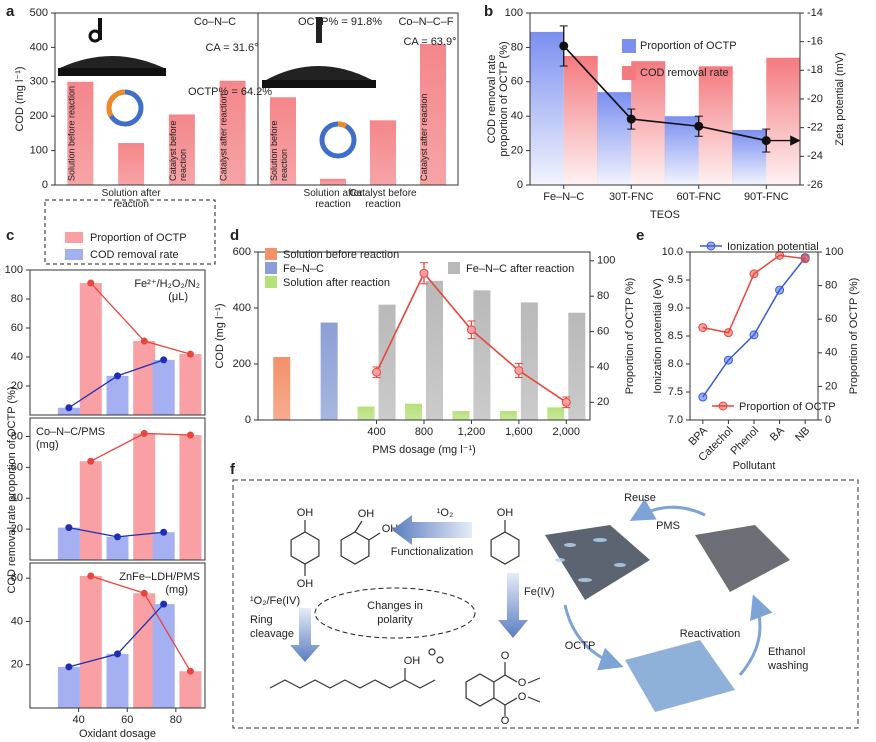 This screenshot has width=876, height=742. What do you see at coordinates (773, 247) in the screenshot?
I see `legend-label: Ionization potential` at bounding box center [773, 247].